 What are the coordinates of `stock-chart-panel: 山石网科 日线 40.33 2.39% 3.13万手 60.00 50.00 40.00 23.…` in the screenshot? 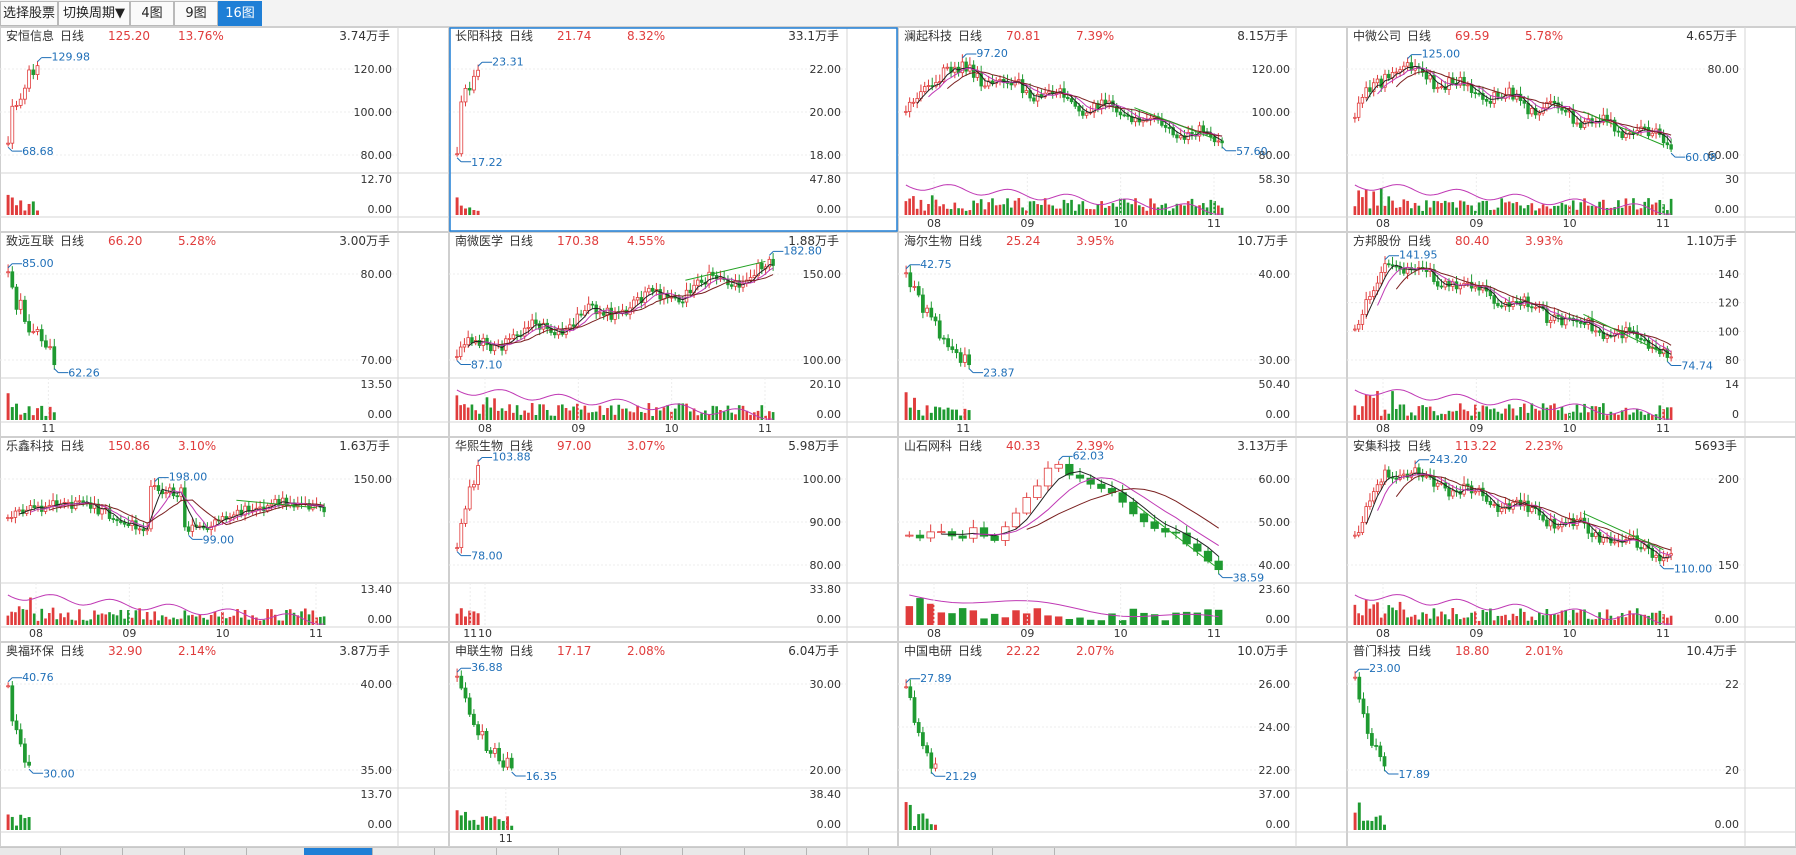 It's located at (1122, 539).